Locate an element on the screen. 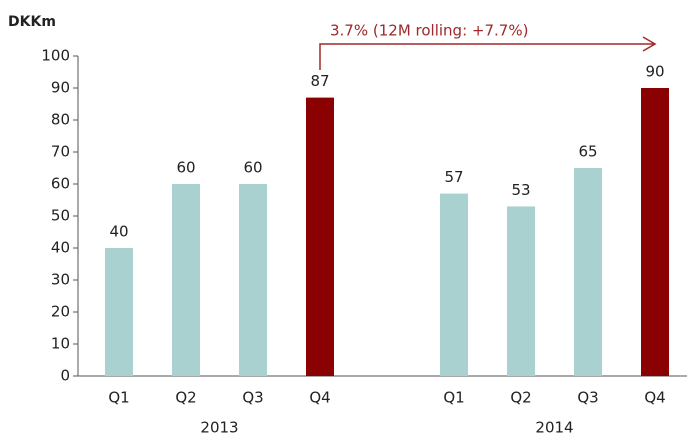 This screenshot has height=435, width=687. group-label: 2014 is located at coordinates (554, 427).